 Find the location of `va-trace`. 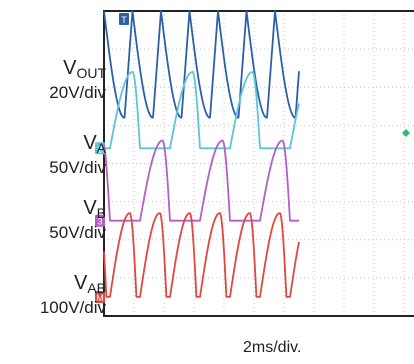

va-trace is located at coordinates (201, 110).